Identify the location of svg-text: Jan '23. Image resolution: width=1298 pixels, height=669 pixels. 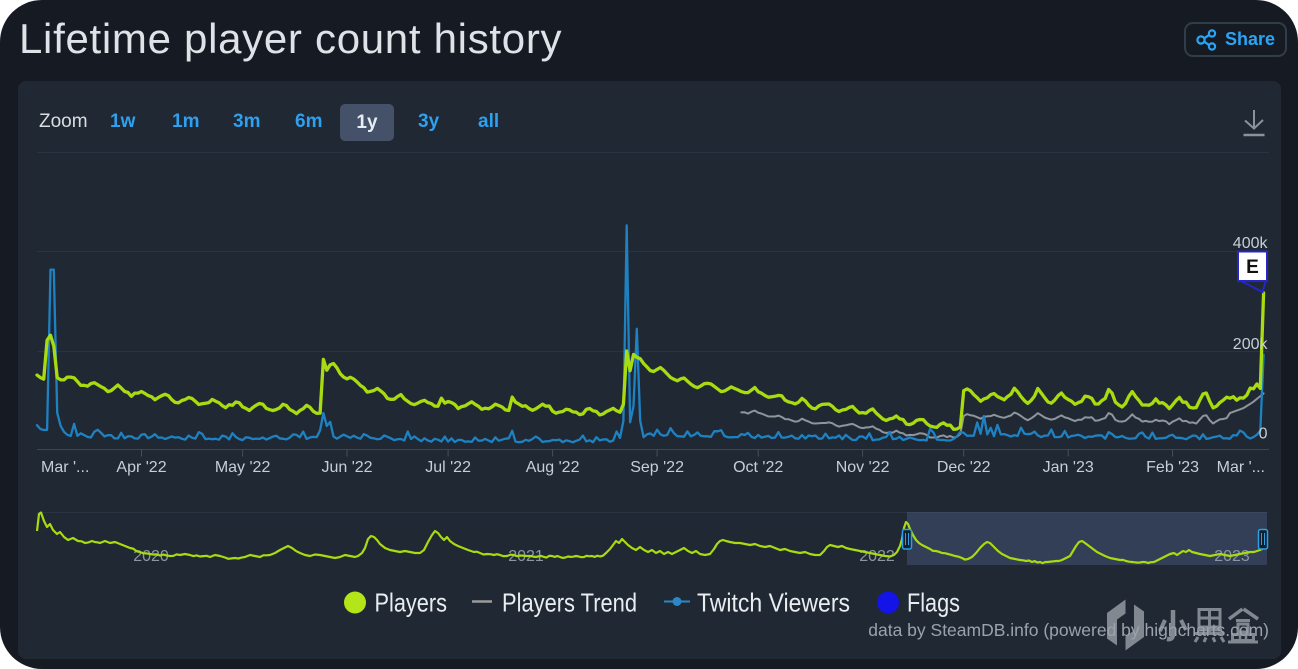
(1068, 467).